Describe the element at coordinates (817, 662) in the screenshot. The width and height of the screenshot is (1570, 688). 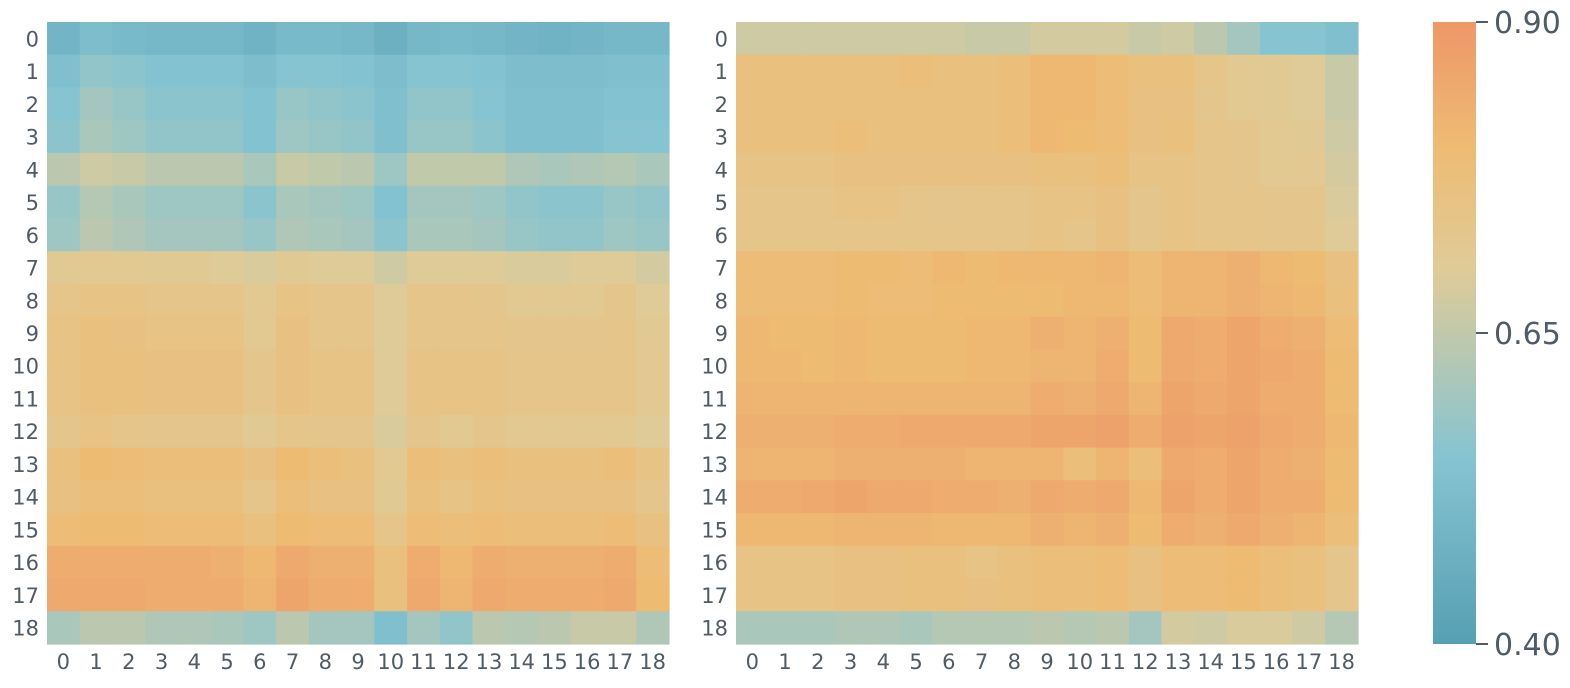
I see `x-tick-label: 2` at that location.